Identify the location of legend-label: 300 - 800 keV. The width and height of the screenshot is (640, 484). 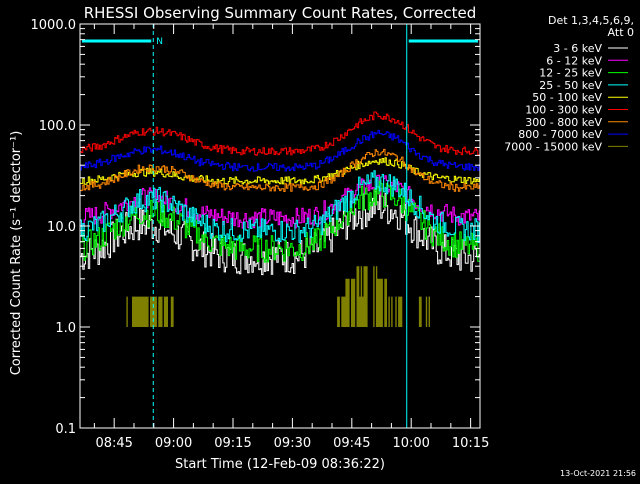
(563, 122).